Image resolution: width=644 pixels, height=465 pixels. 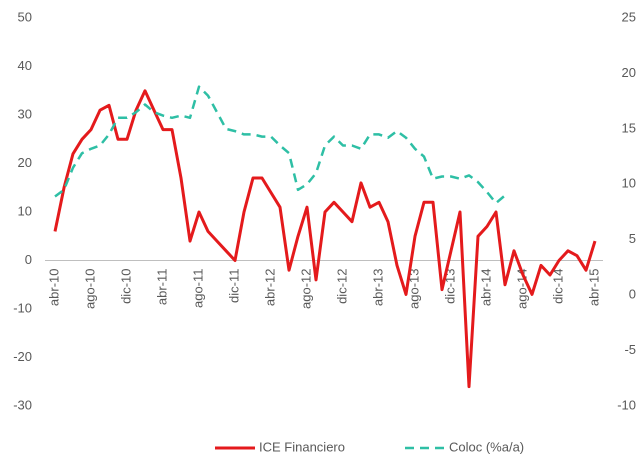 I want to click on y2-tick-label: -10, so click(x=626, y=404).